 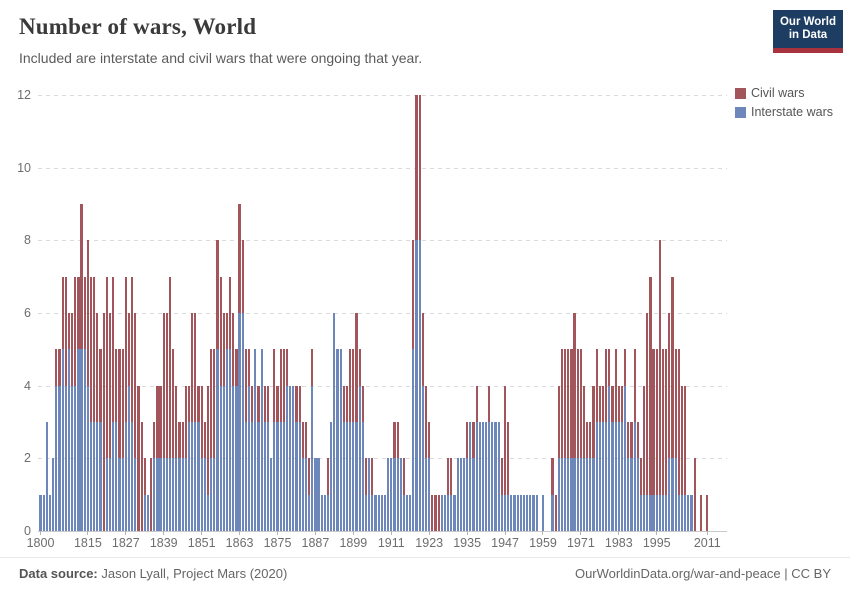 What do you see at coordinates (185, 494) in the screenshot?
I see `bar-1846-interstate` at bounding box center [185, 494].